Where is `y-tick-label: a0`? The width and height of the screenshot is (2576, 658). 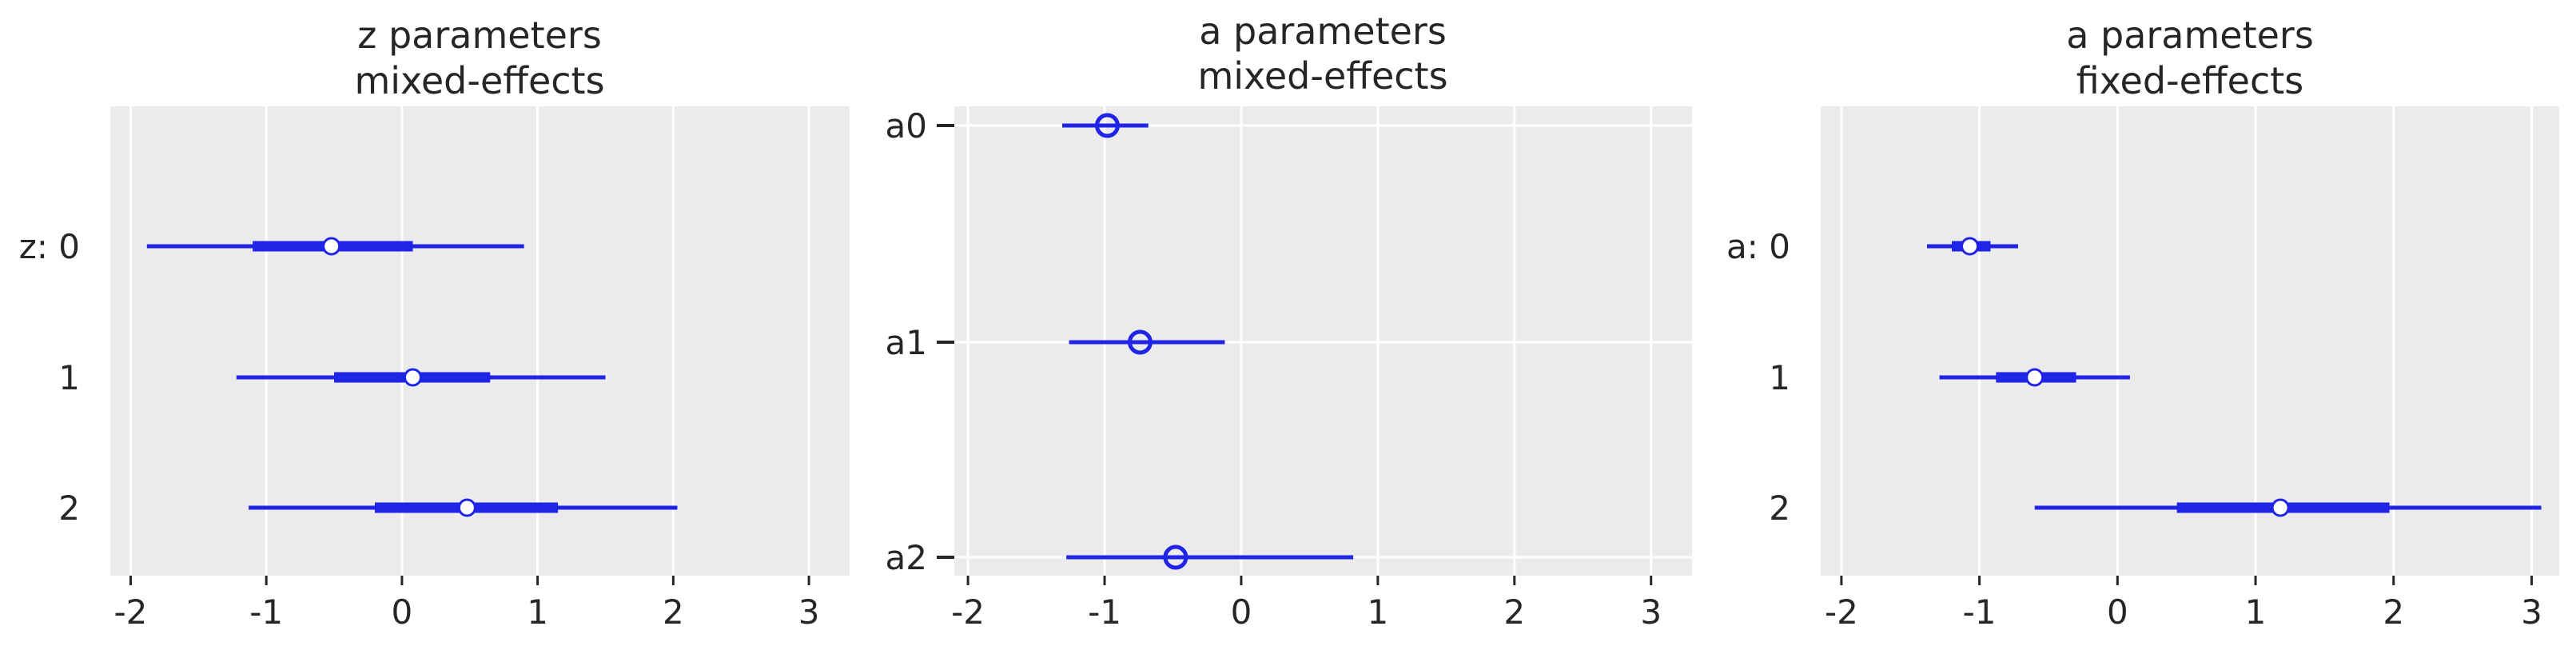
y-tick-label: a0 is located at coordinates (906, 126).